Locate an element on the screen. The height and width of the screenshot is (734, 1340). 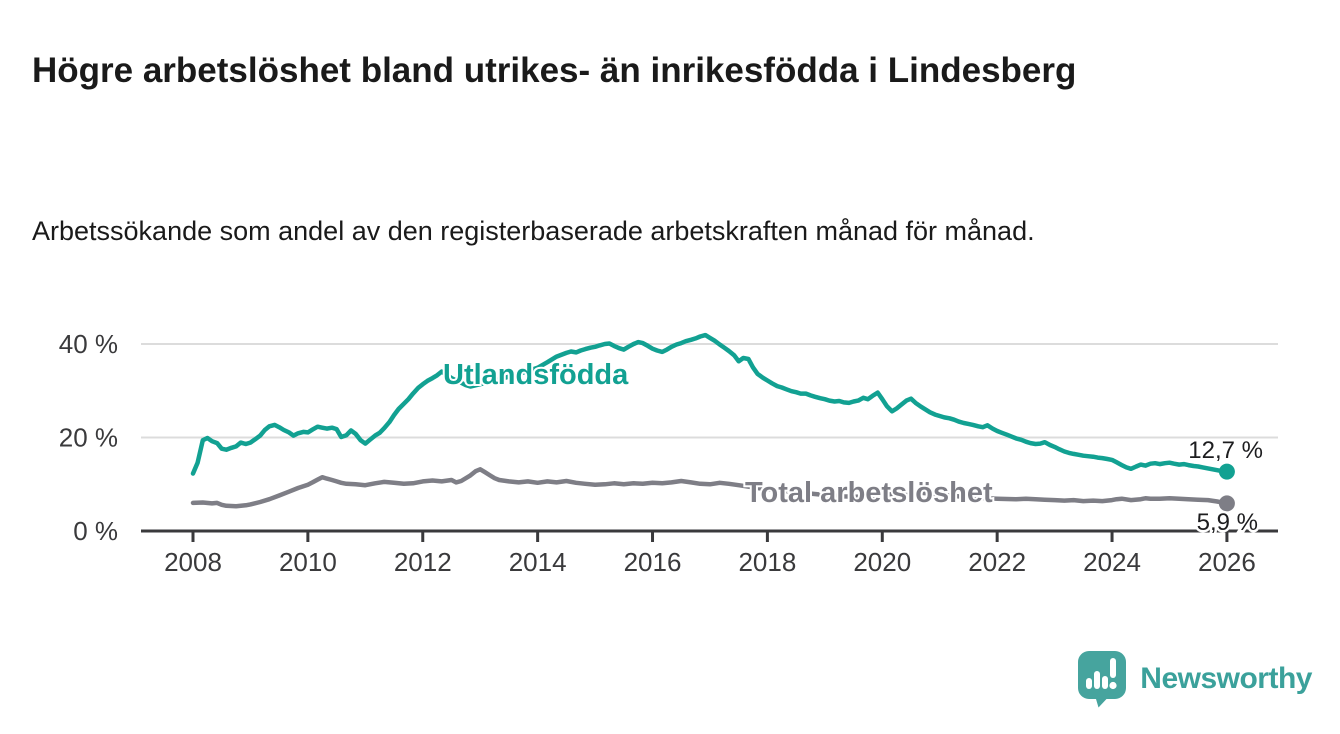
end-dot-utlandsfodda is located at coordinates (1226, 471).